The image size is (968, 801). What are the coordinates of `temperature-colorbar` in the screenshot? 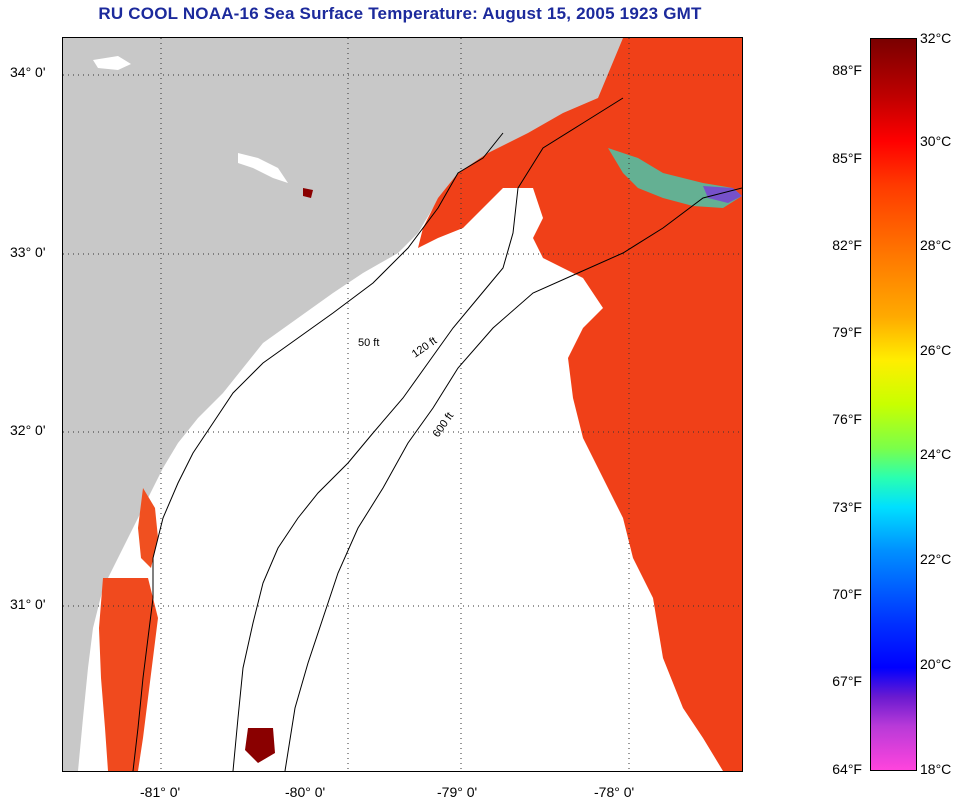 It's located at (893, 404).